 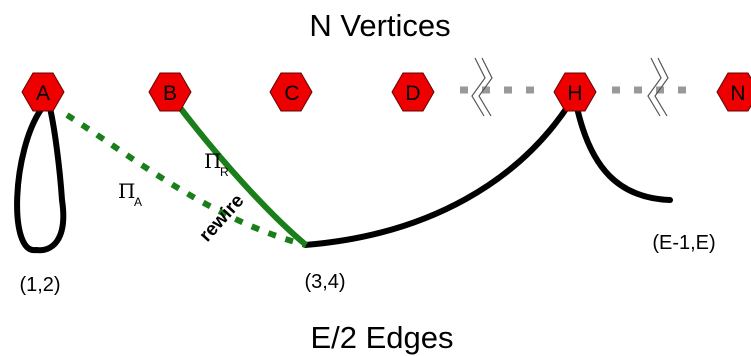 I want to click on edge-b-to-3-4-green, so click(x=241, y=175).